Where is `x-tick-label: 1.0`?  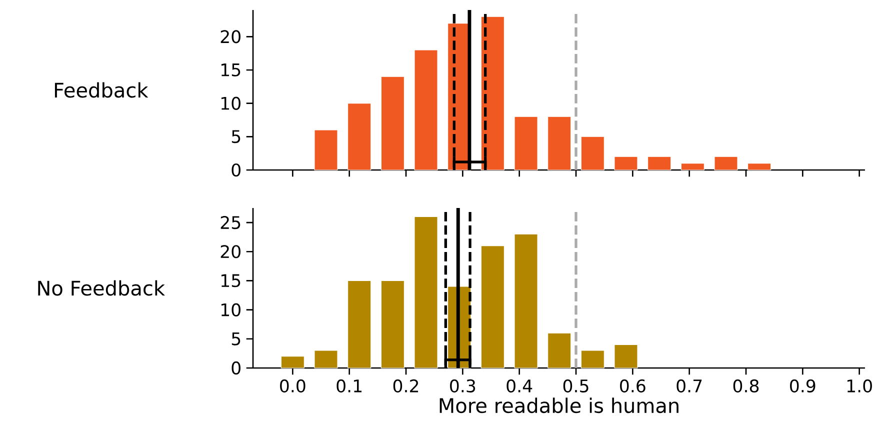 x-tick-label: 1.0 is located at coordinates (859, 385).